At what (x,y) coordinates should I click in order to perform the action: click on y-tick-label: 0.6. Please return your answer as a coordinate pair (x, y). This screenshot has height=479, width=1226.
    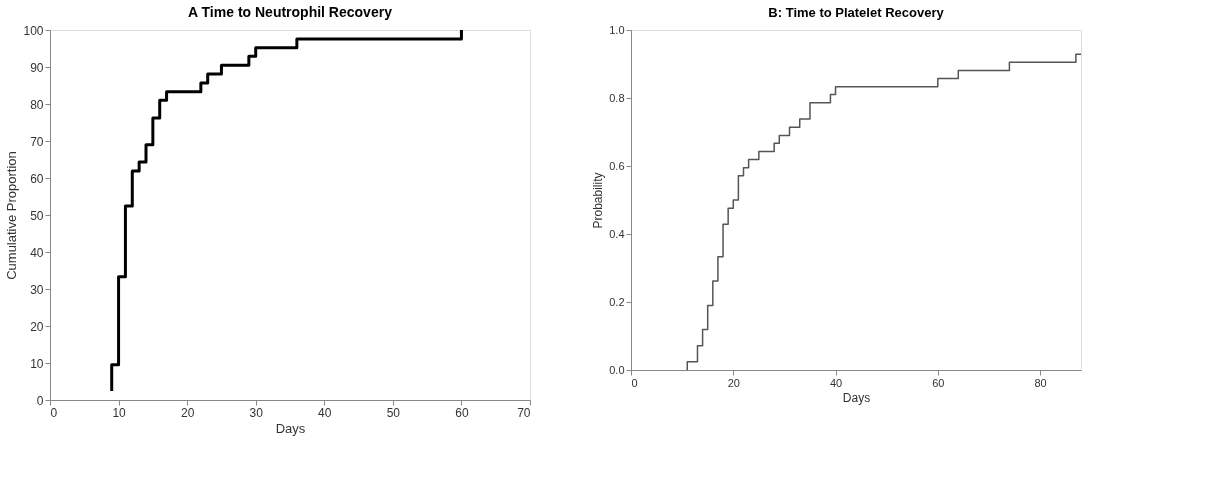
    Looking at the image, I should click on (617, 165).